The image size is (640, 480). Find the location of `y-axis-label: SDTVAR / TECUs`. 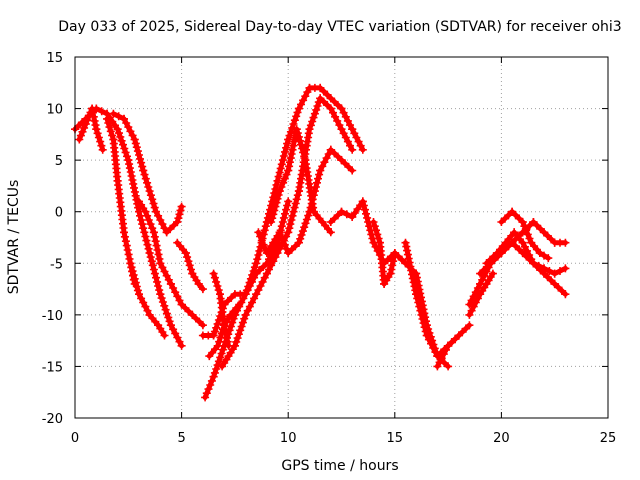

y-axis-label: SDTVAR / TECUs is located at coordinates (14, 237).